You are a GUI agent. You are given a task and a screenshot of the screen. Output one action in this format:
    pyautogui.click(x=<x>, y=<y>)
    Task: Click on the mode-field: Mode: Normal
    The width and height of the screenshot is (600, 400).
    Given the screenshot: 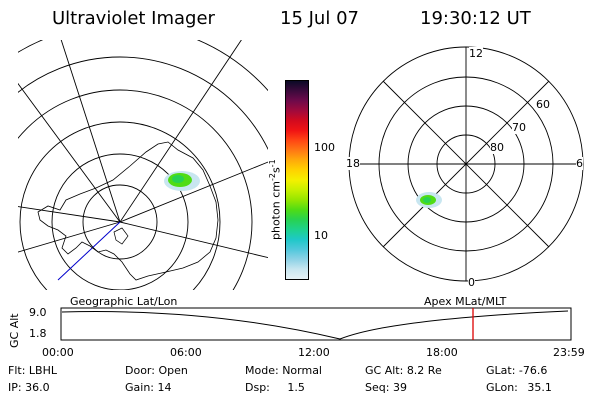 What is the action you would take?
    pyautogui.click(x=283, y=370)
    